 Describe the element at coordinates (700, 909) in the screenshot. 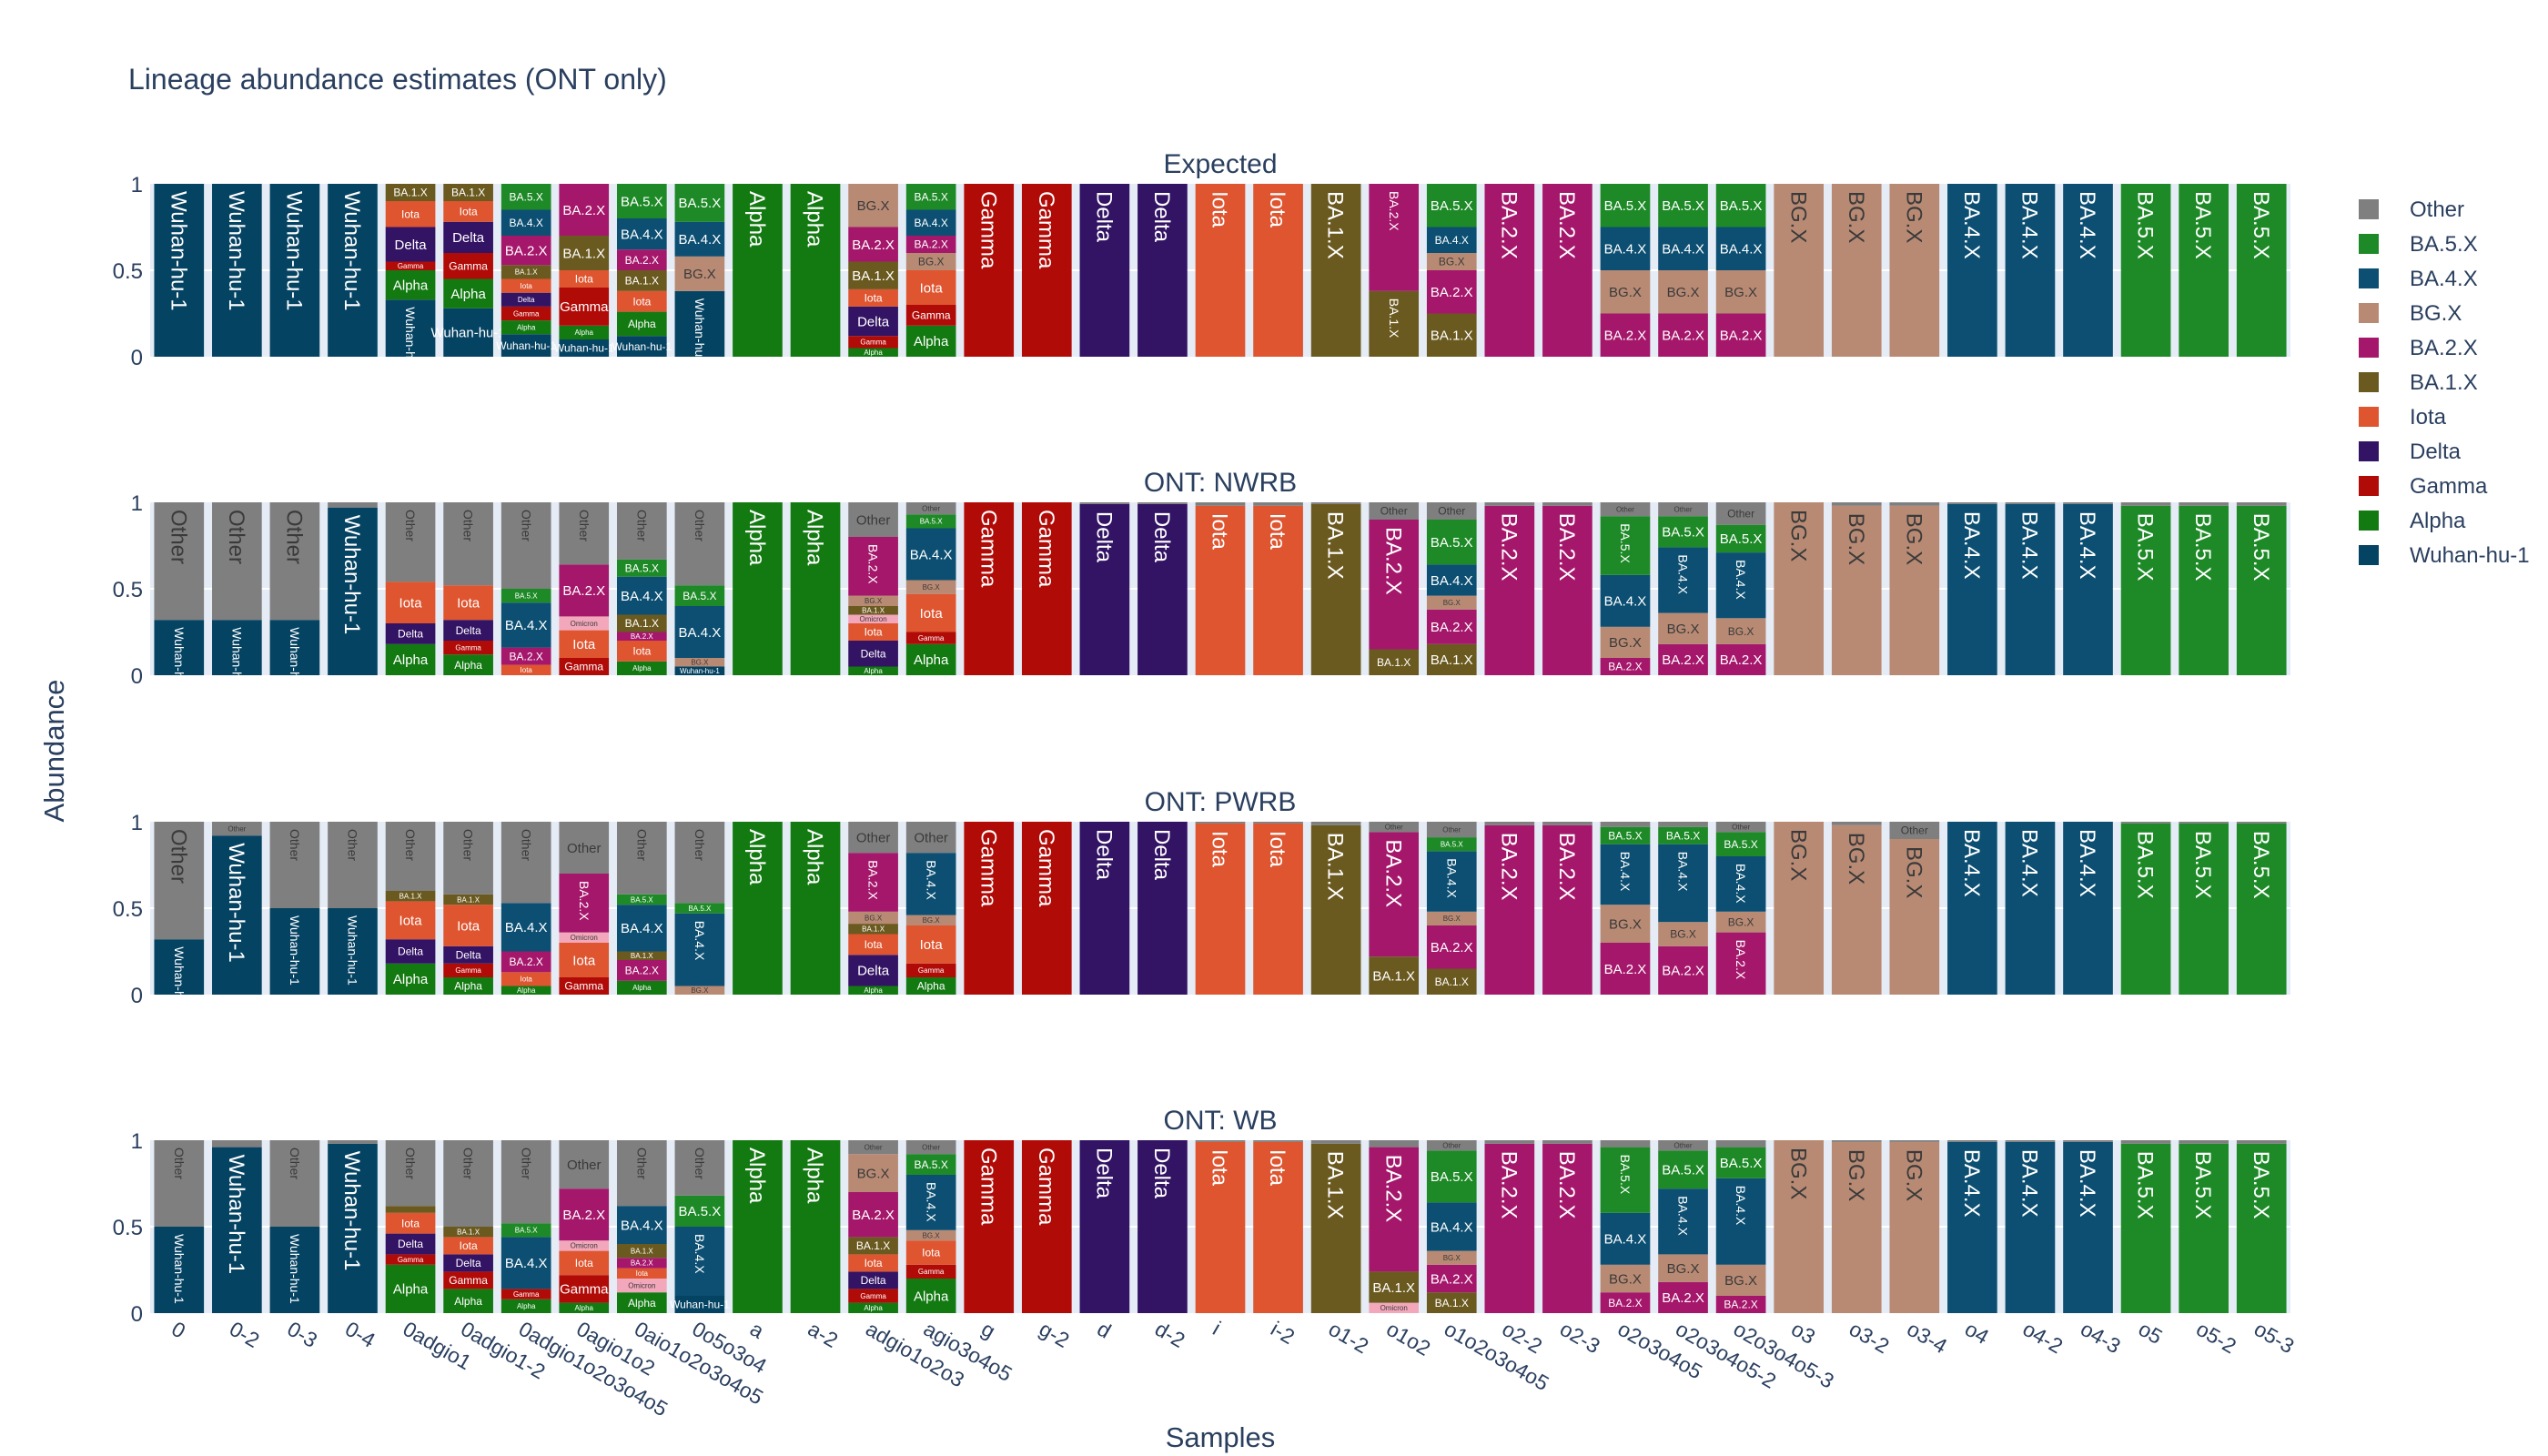

I see `bar-9: BG.X BA.4.X BA.5.X Other` at that location.